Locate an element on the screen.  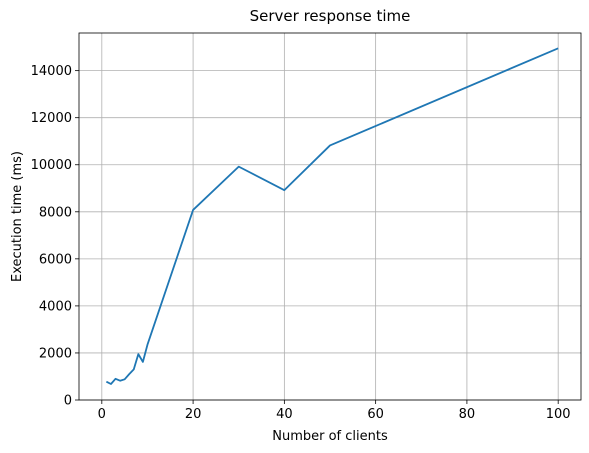
x-tick-label: 100 is located at coordinates (558, 414).